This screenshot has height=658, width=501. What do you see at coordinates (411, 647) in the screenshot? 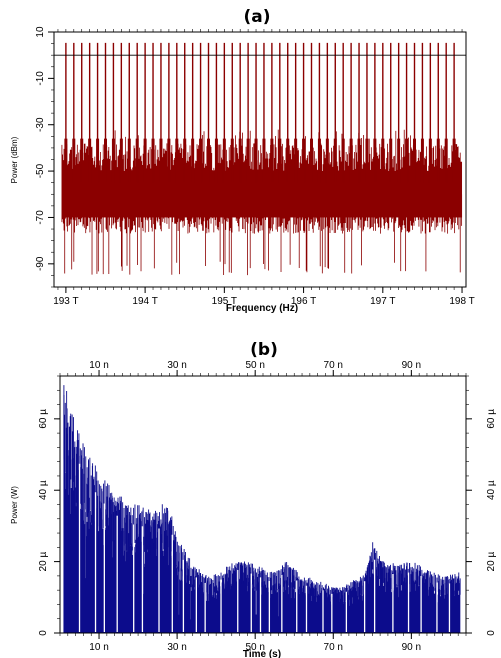
I see `chart-b-x-tick-label: 90 n` at bounding box center [411, 647].